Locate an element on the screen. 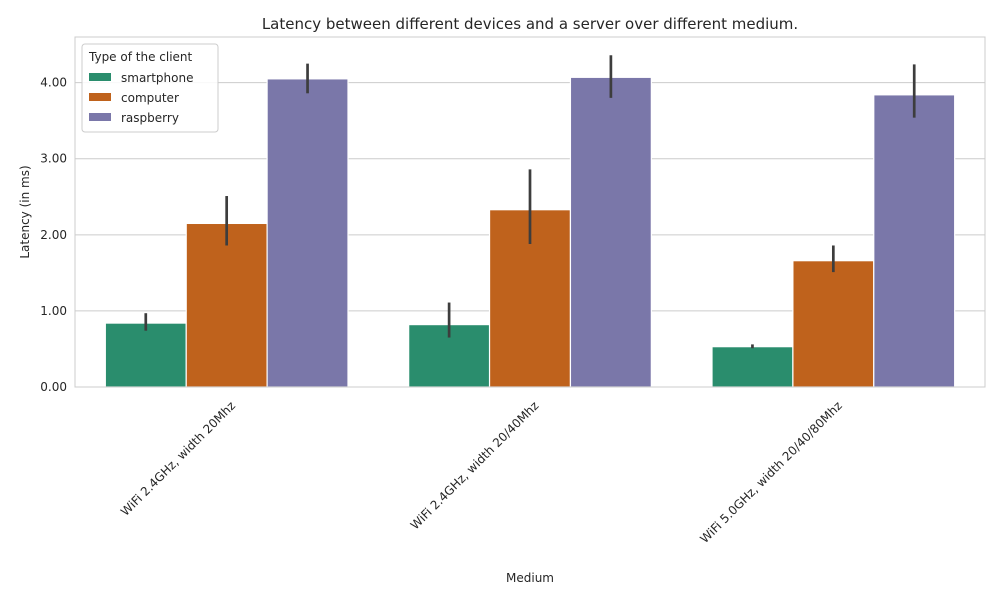 The height and width of the screenshot is (600, 1000). y-tick-labels: 0.00 1.00 2.00 3.00 4.00 is located at coordinates (53, 235).